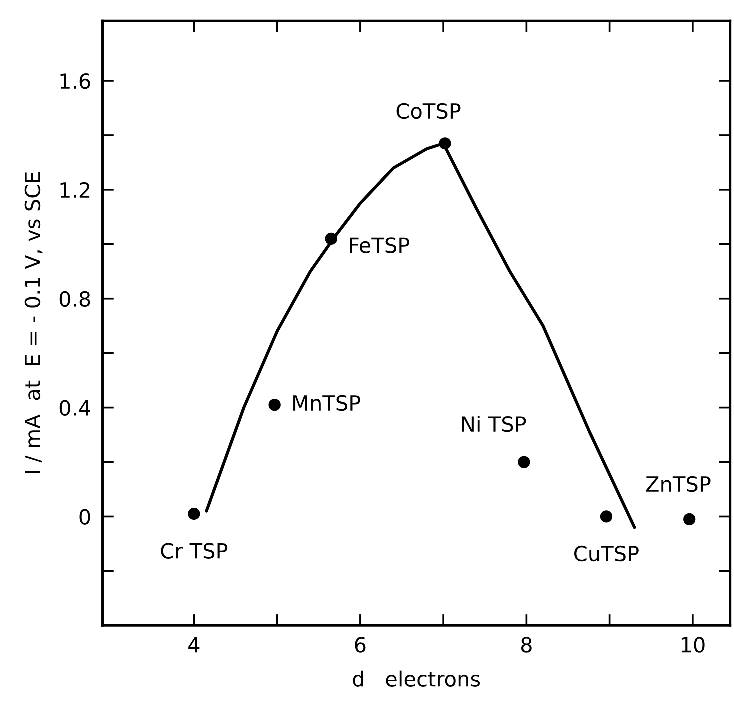 Image resolution: width=734 pixels, height=703 pixels. Describe the element at coordinates (75, 408) in the screenshot. I see `y-tick-label: 0.4` at that location.